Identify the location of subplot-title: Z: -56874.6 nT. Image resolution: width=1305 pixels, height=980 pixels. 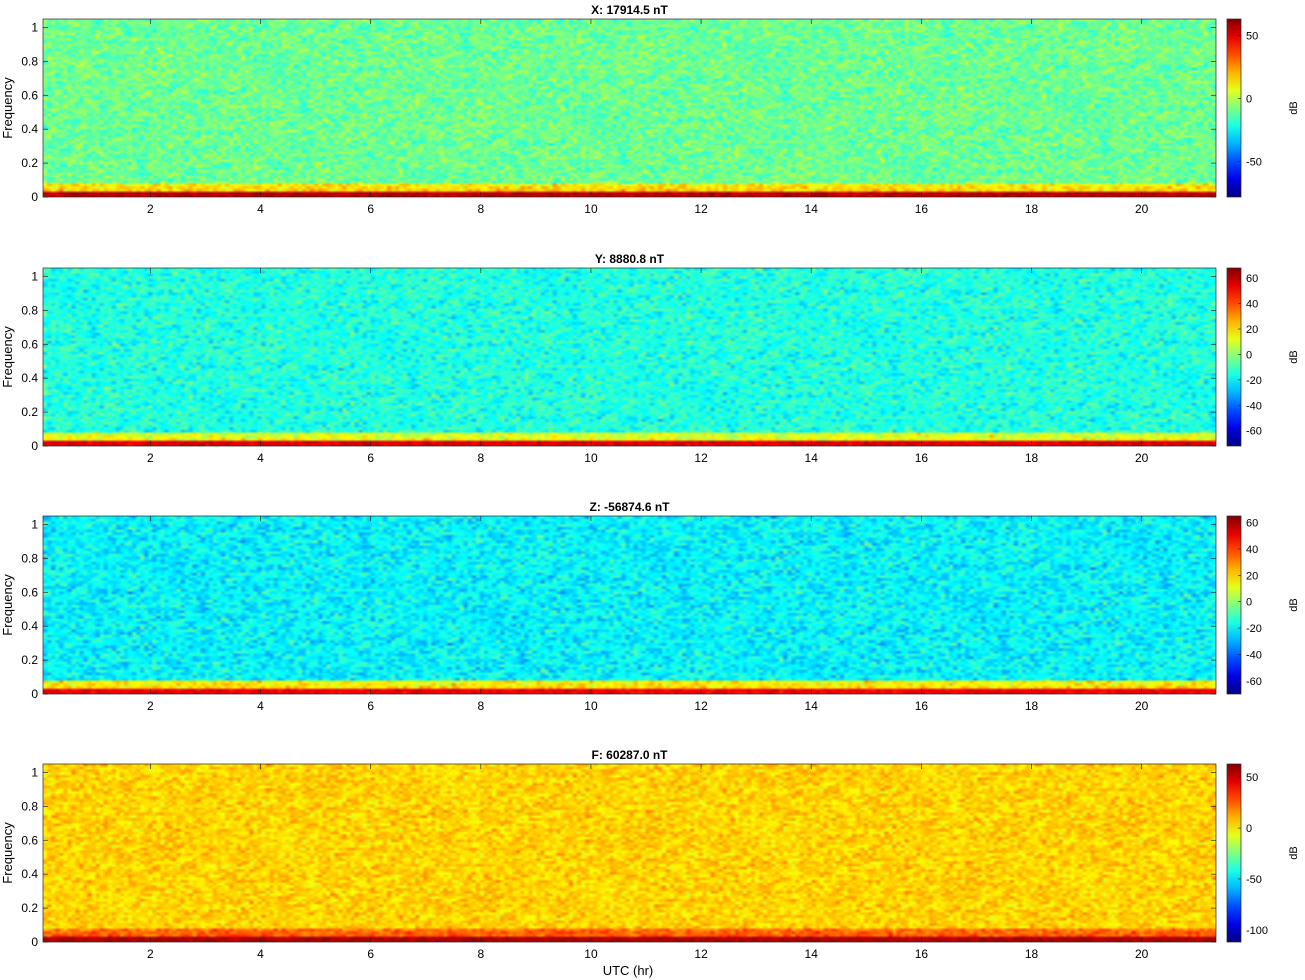
(629, 507).